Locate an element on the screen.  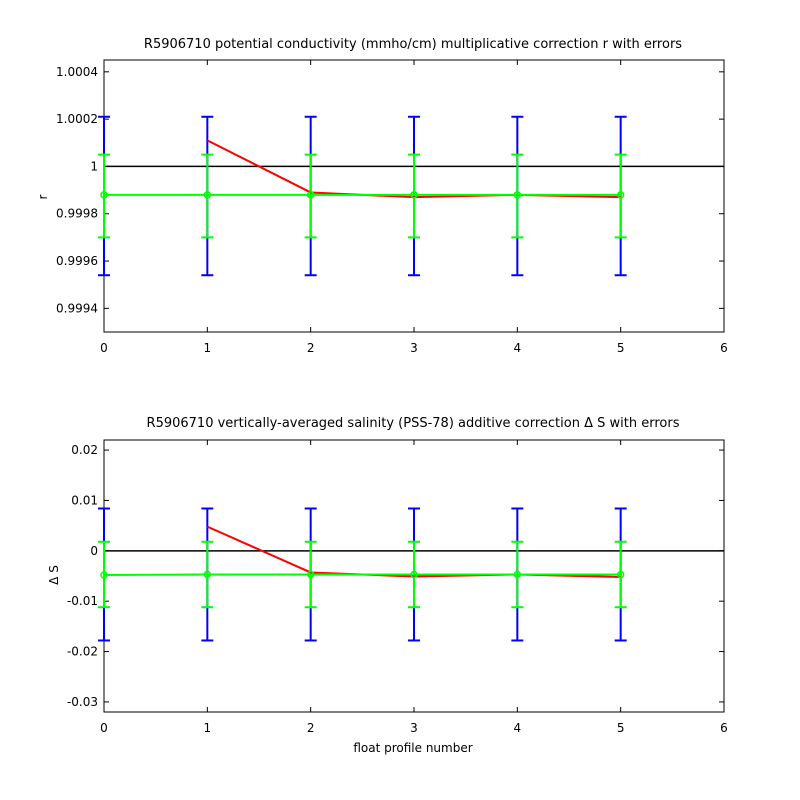
top-xtick-label: 6 is located at coordinates (724, 348).